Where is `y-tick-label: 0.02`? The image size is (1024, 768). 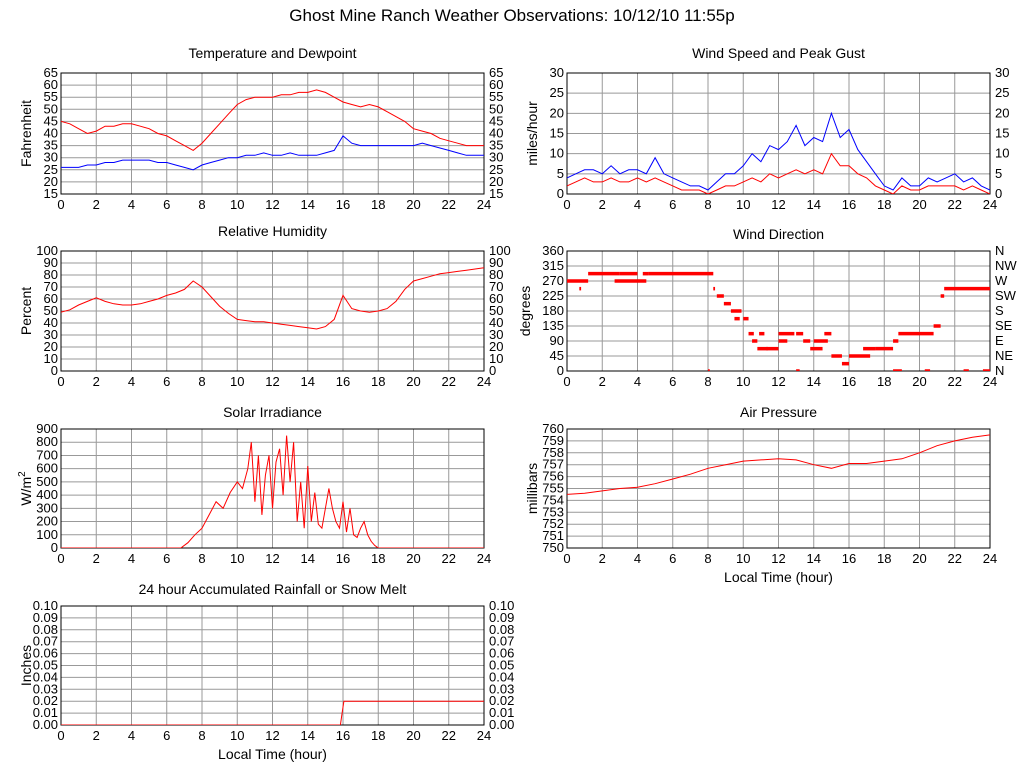
y-tick-label: 0.02 is located at coordinates (45, 700).